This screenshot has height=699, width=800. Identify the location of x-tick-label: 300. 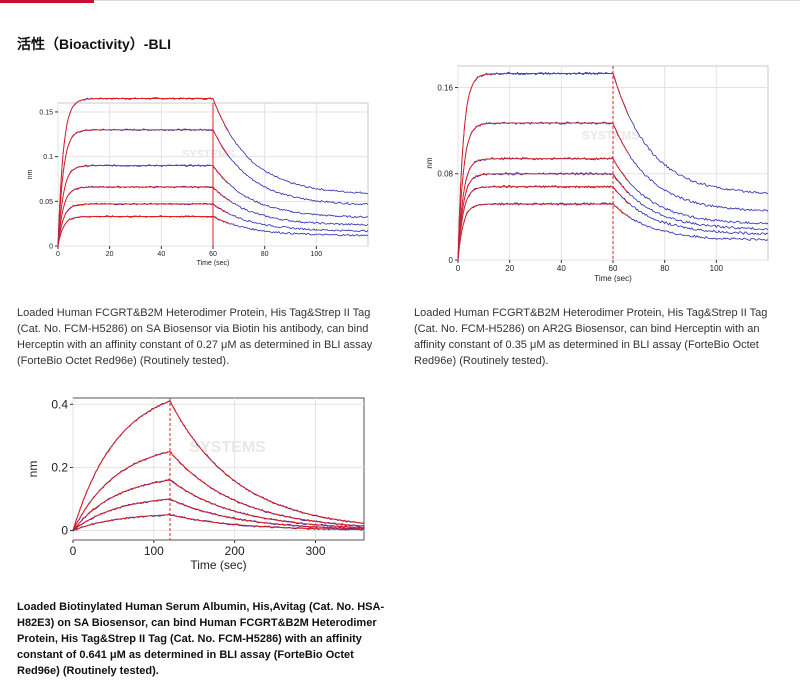
(315, 551).